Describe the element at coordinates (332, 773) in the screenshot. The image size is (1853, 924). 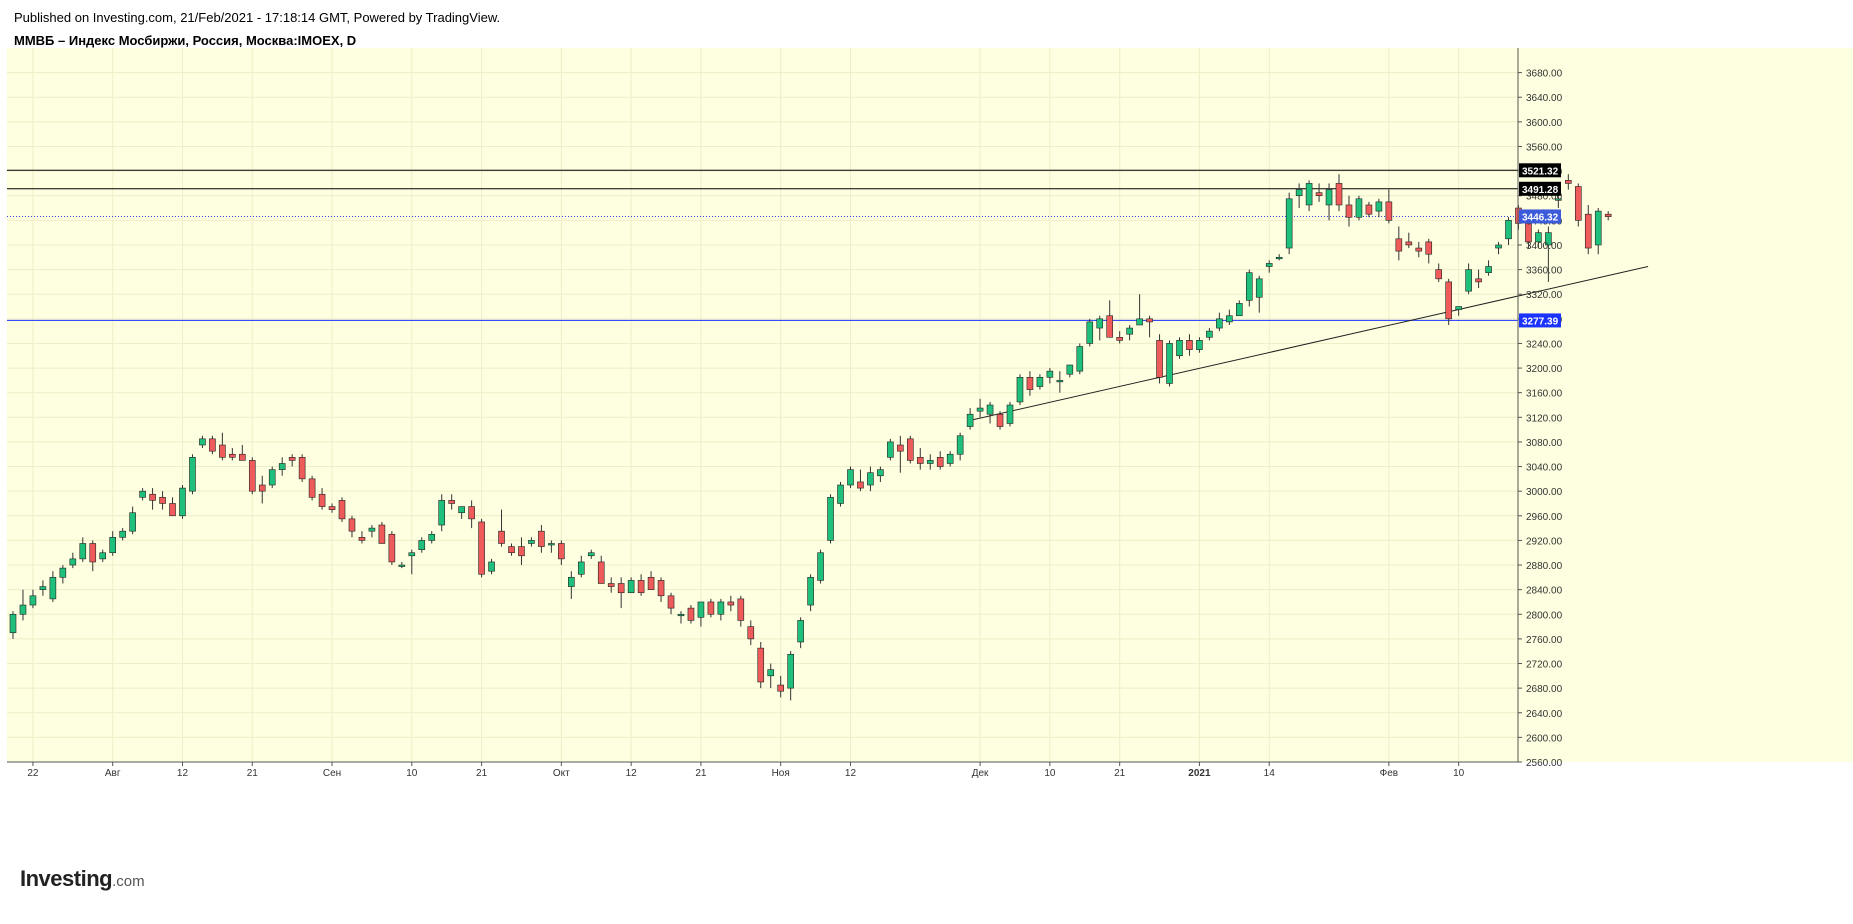
I see `time-tick-label: Сен` at that location.